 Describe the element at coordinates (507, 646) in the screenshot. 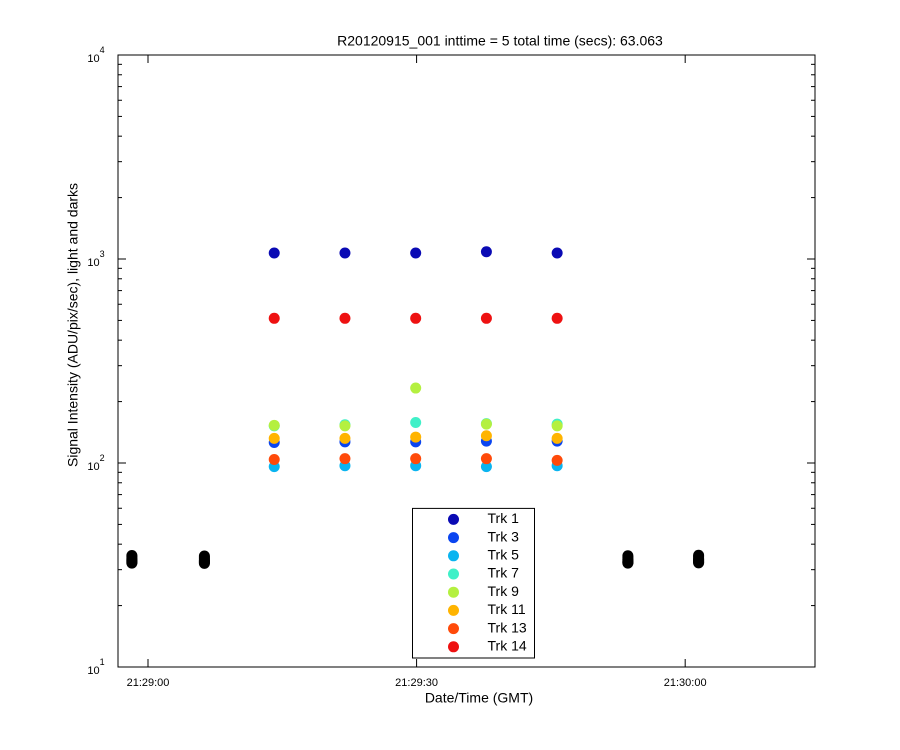

I see `legend-label: Trk 14` at that location.